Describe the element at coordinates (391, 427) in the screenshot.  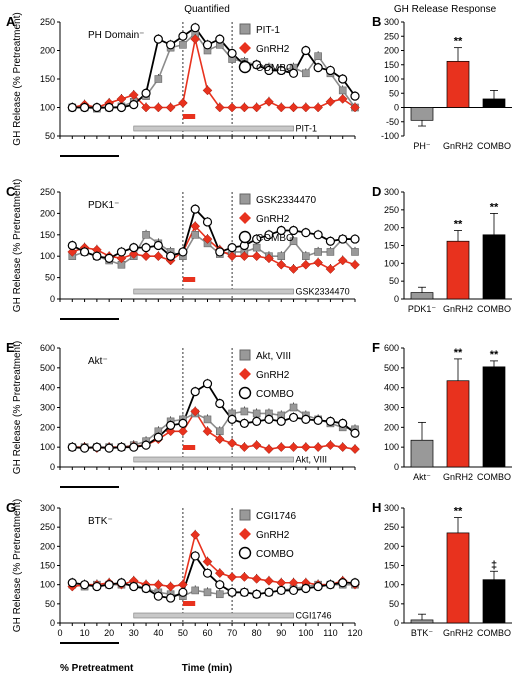
I see `y-tick-label-f-200: 200` at that location.